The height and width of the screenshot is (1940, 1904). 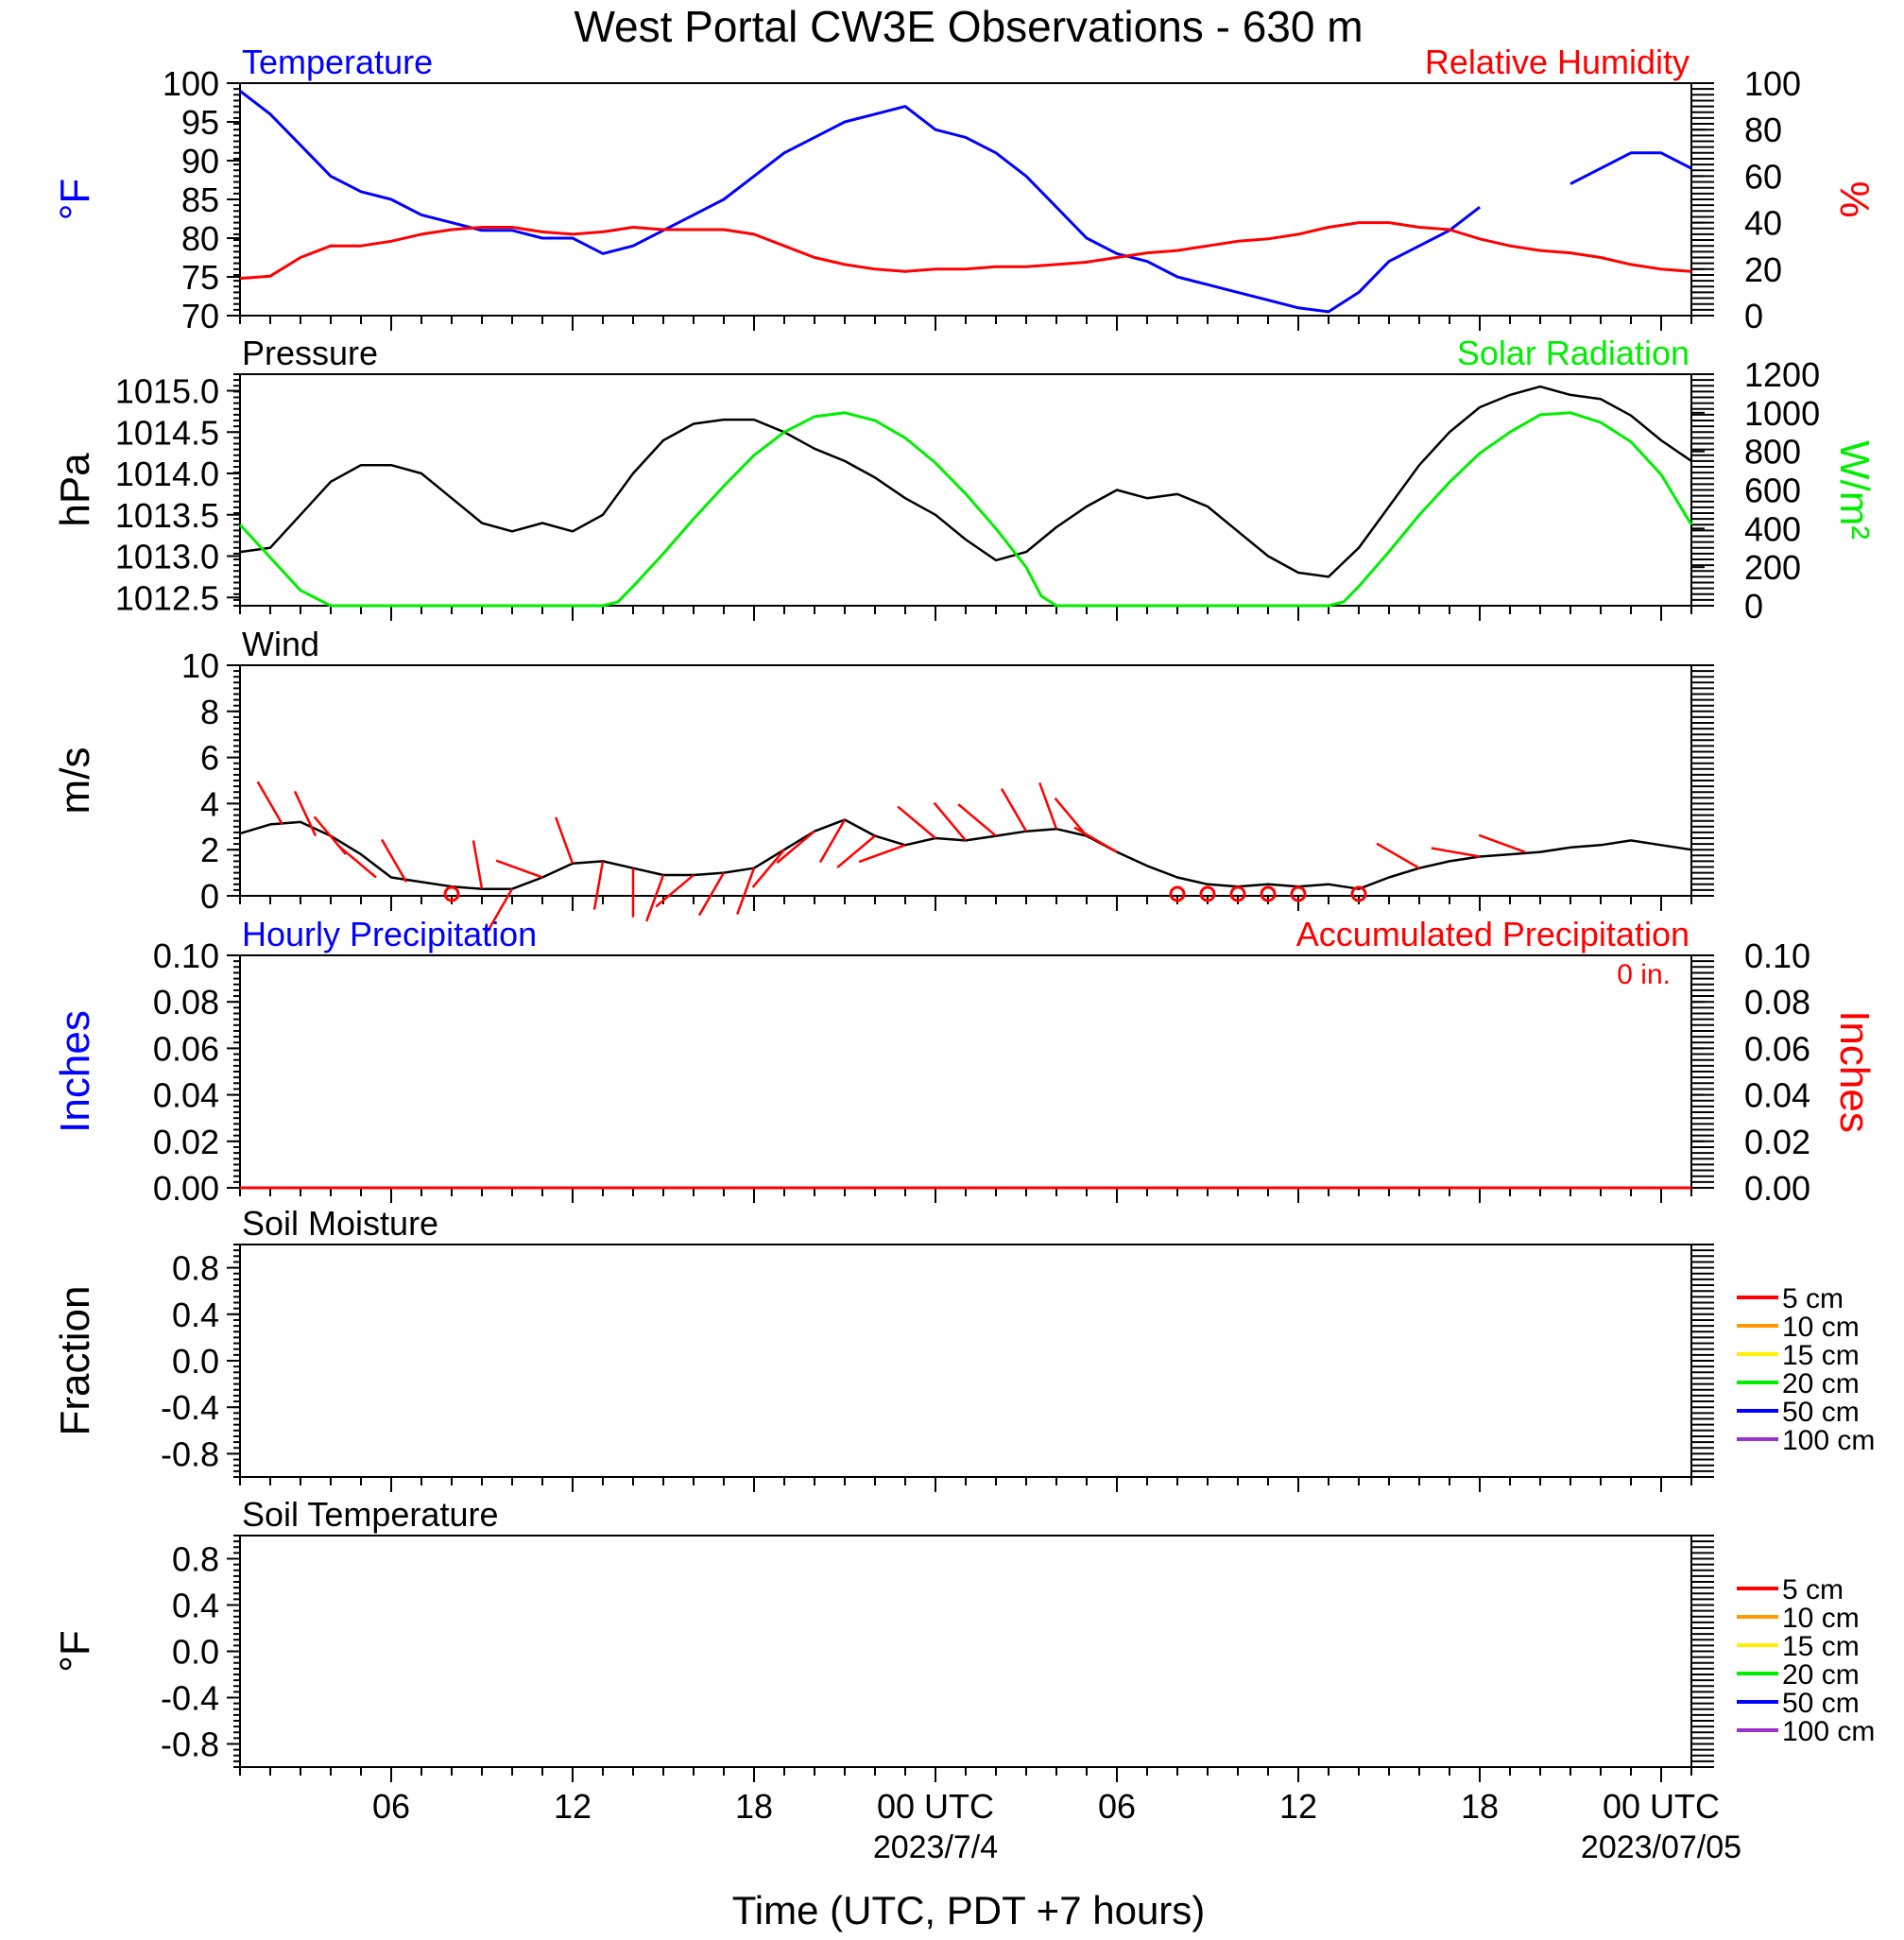 I want to click on y-left-tick-label: 1013.5, so click(x=167, y=515).